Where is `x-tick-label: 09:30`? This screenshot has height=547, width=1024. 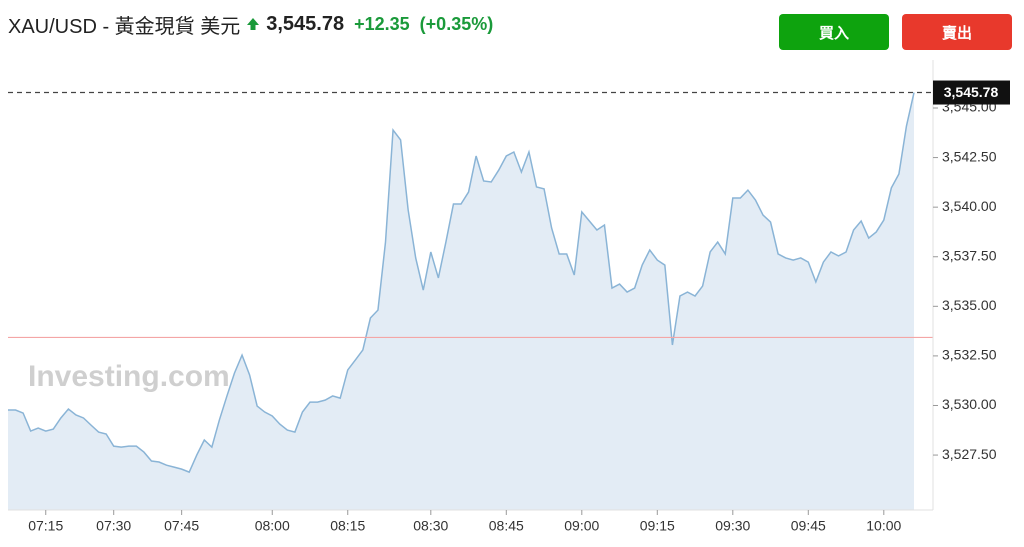 x-tick-label: 09:30 is located at coordinates (732, 526).